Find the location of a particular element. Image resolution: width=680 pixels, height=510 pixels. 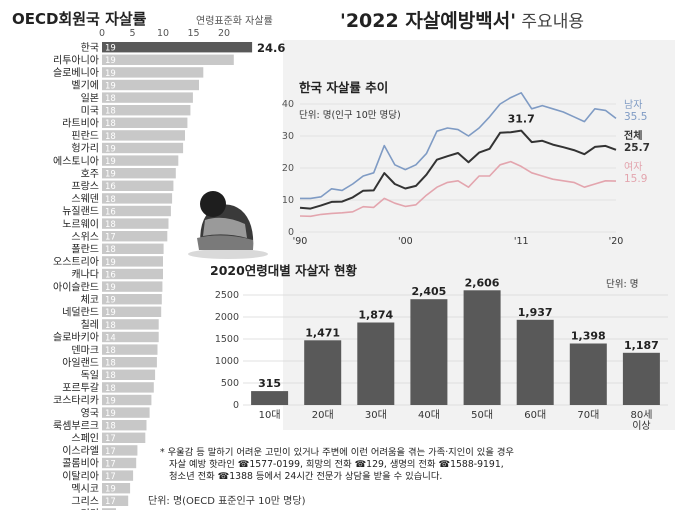

age-category-label: 80세 이상 is located at coordinates (641, 420).